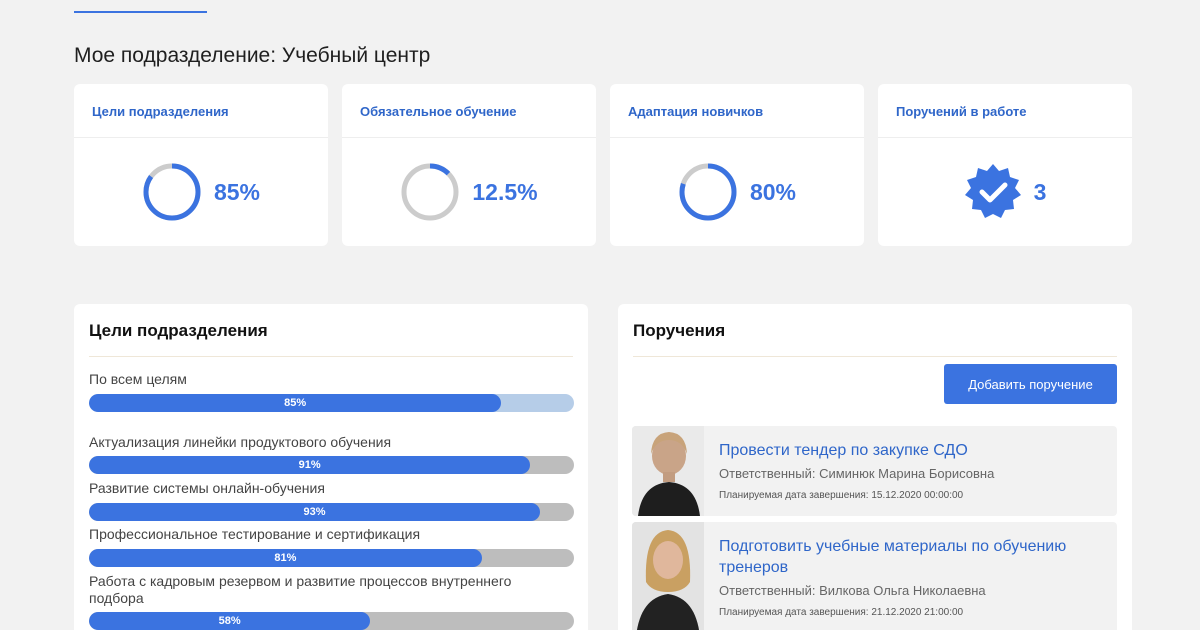 This screenshot has width=1200, height=630. What do you see at coordinates (469, 111) in the screenshot?
I see `kpi-label: Обязательное обучение` at bounding box center [469, 111].